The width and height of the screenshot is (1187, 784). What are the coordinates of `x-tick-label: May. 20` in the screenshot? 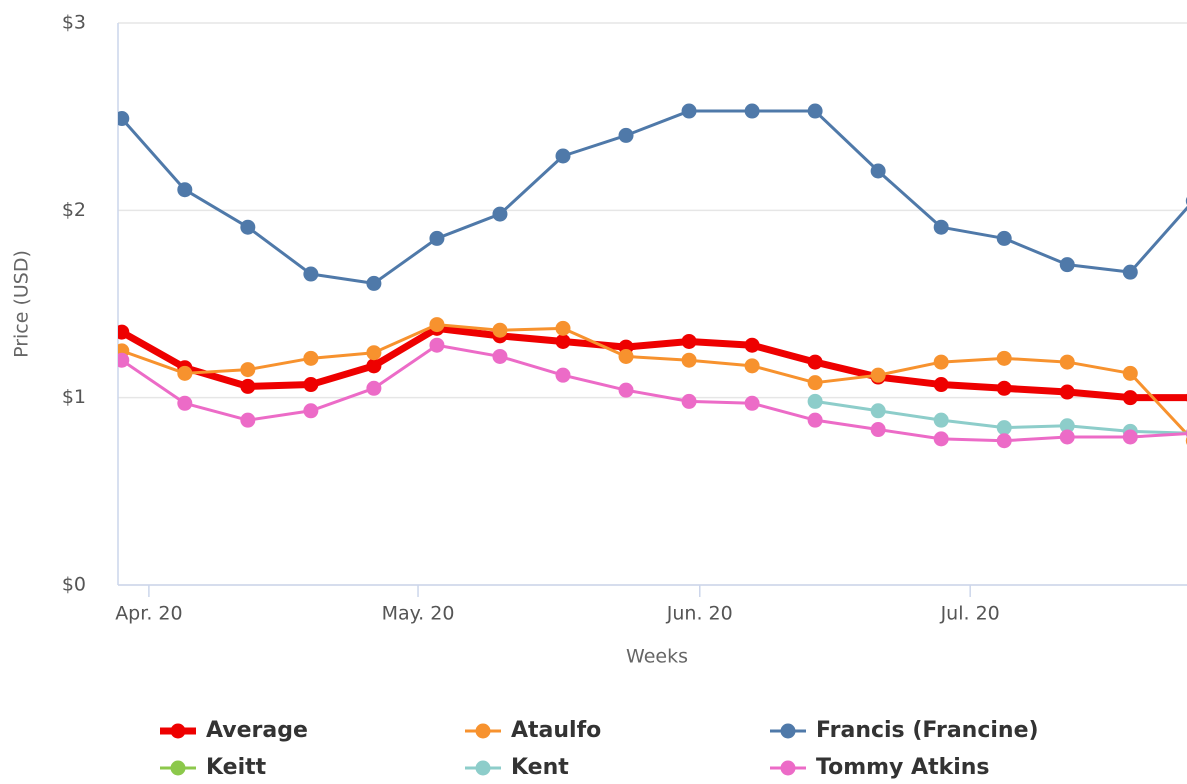 It's located at (418, 614).